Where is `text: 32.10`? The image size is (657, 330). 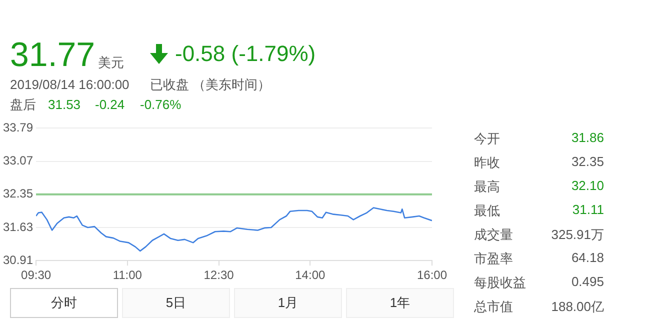
text: 32.10 is located at coordinates (587, 185).